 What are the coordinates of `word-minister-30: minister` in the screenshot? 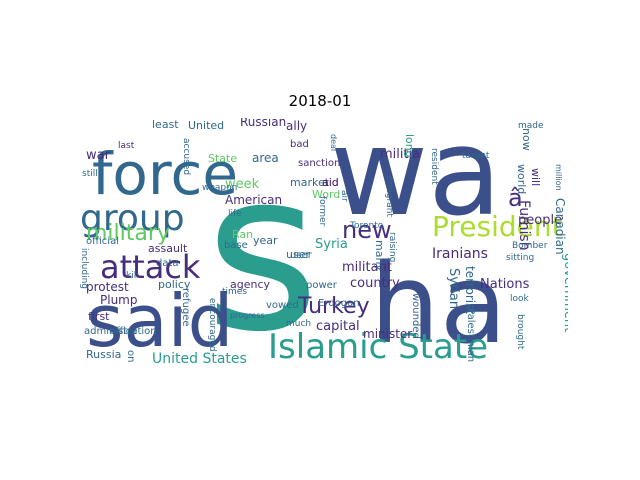 It's located at (387, 334).